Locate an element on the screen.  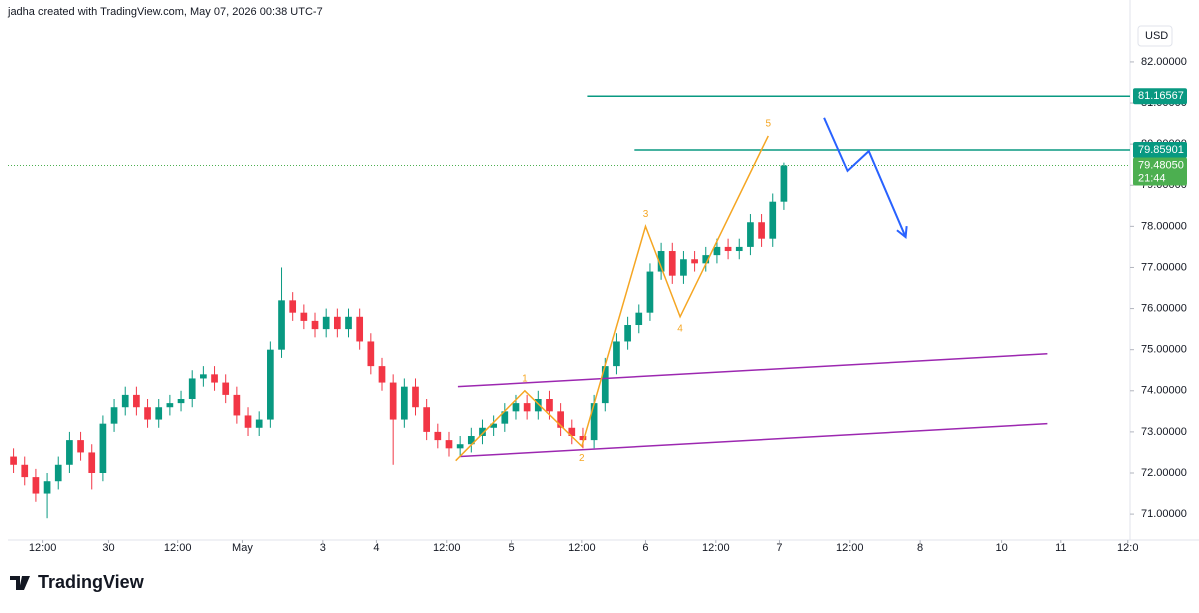
wave-label: 4 is located at coordinates (680, 328).